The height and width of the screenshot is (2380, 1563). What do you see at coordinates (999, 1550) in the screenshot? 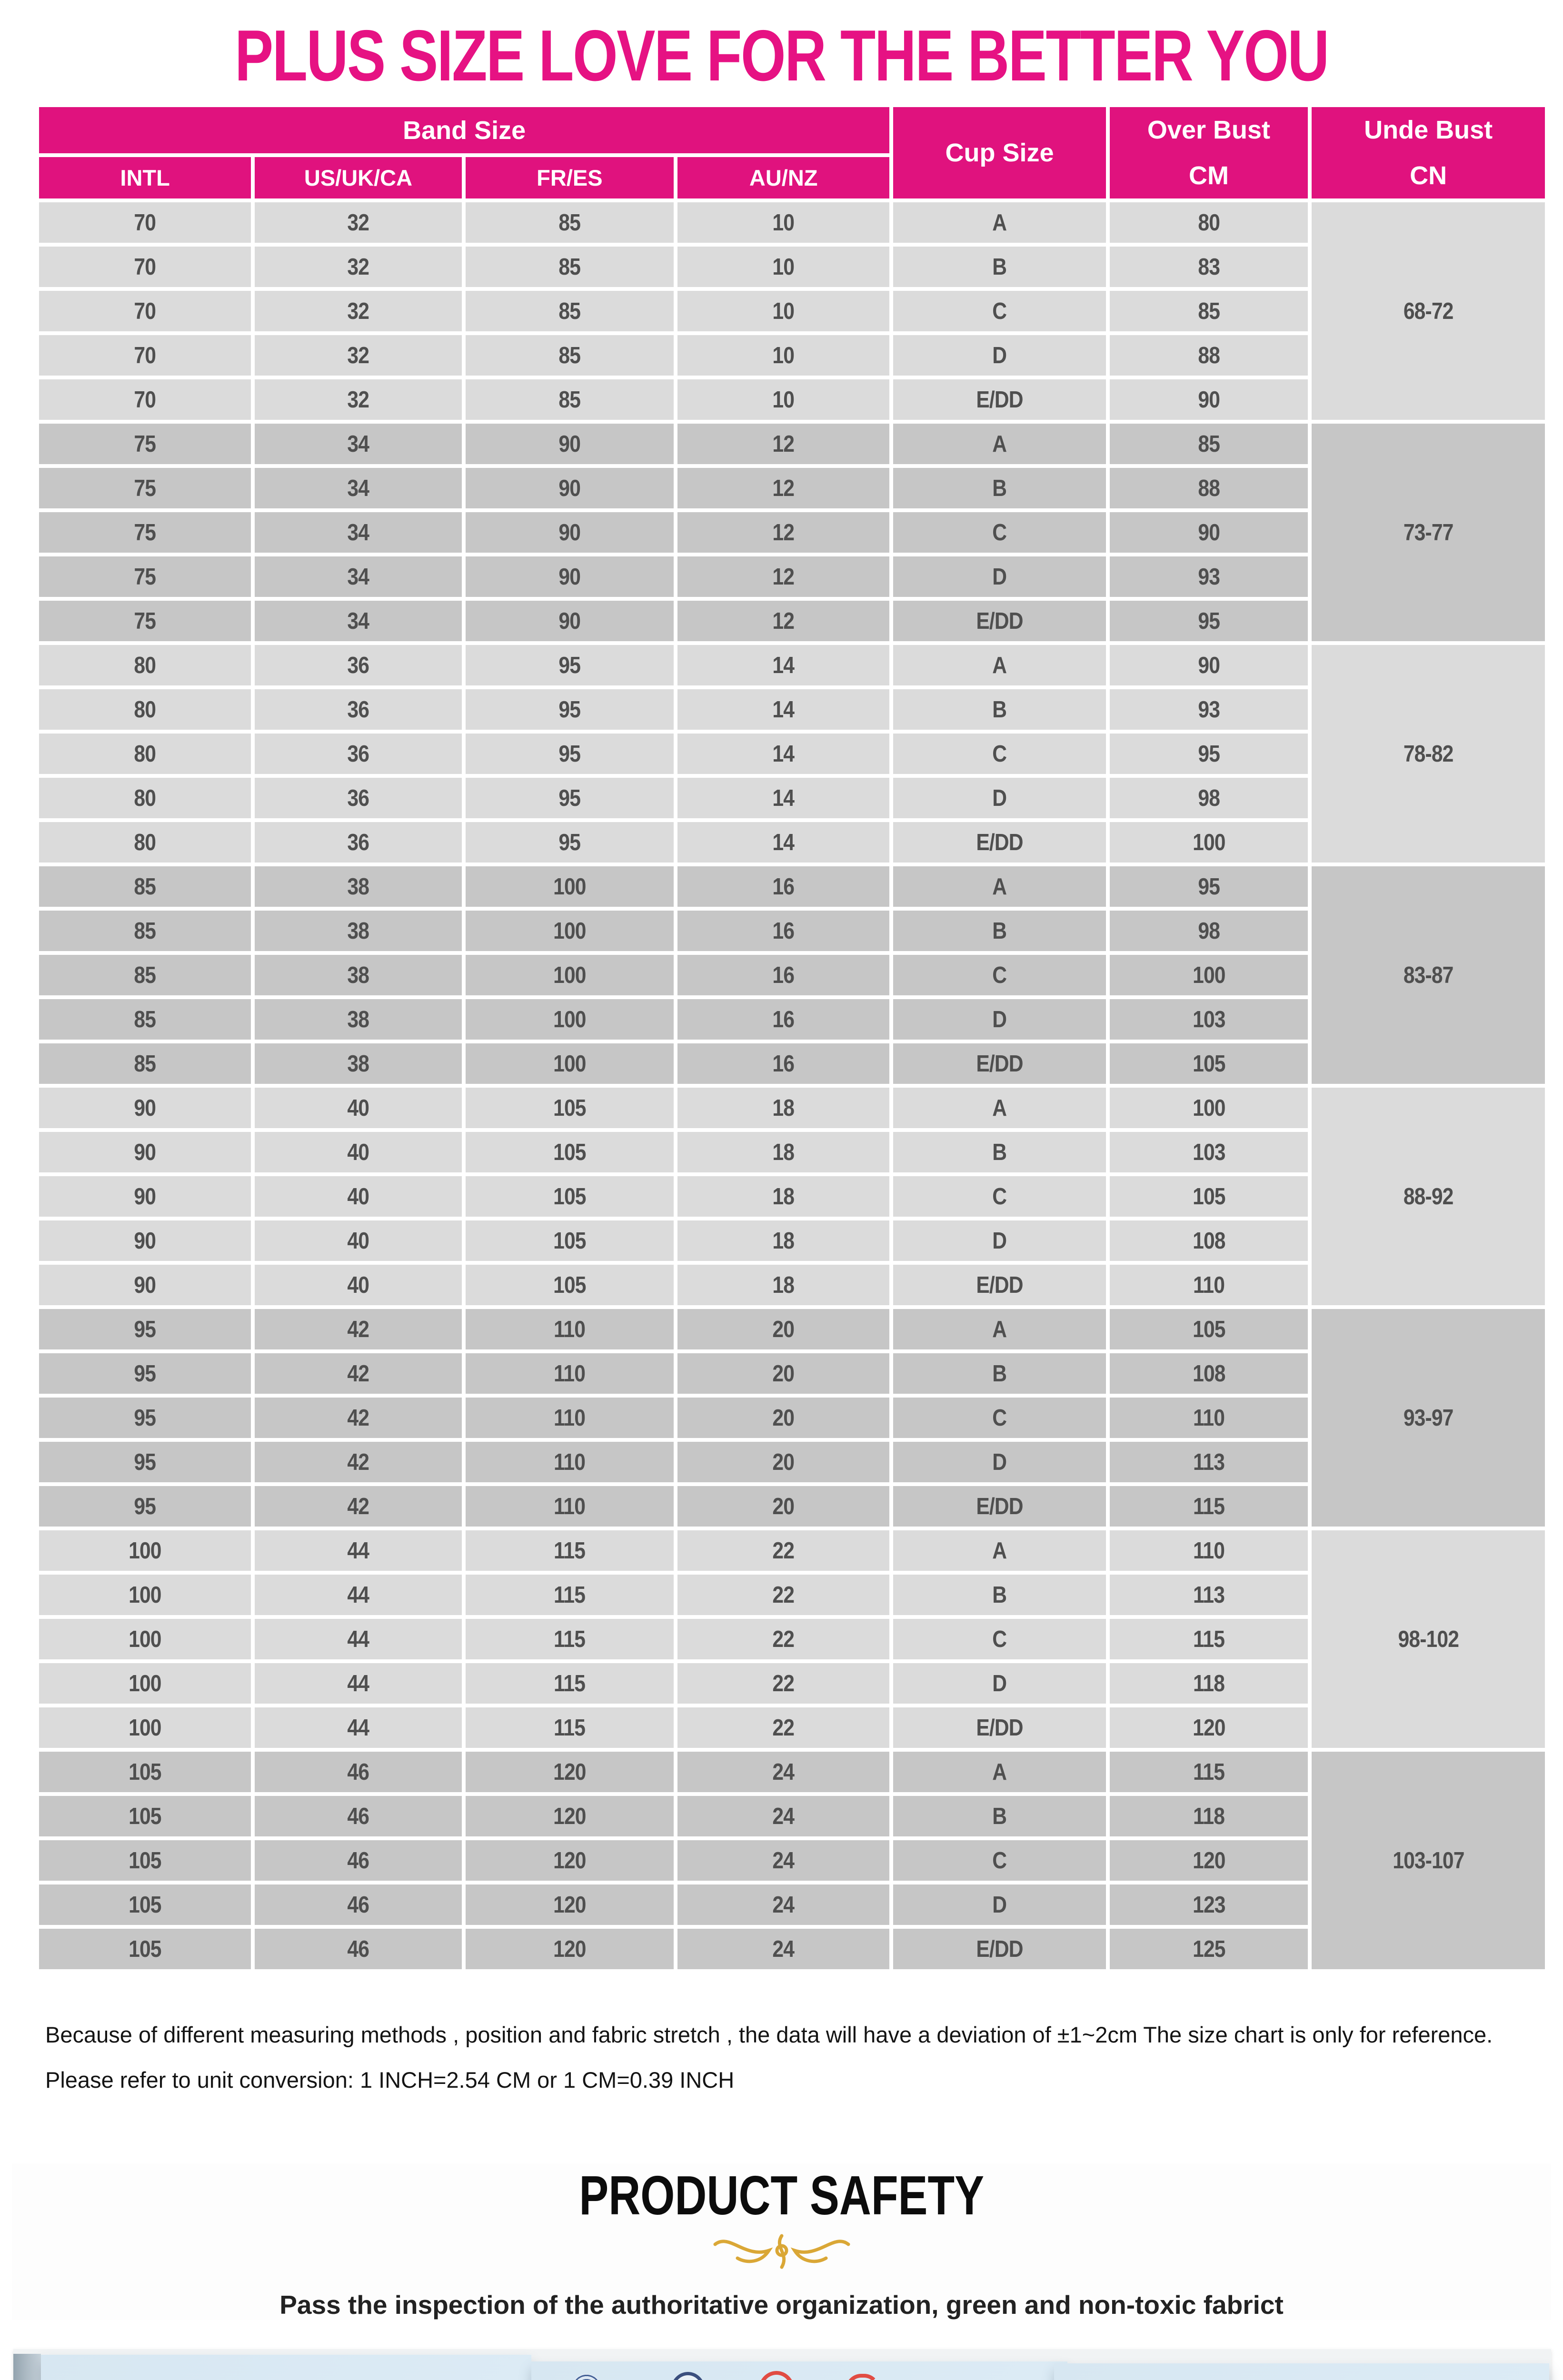
I see `size-cell-value: A` at bounding box center [999, 1550].